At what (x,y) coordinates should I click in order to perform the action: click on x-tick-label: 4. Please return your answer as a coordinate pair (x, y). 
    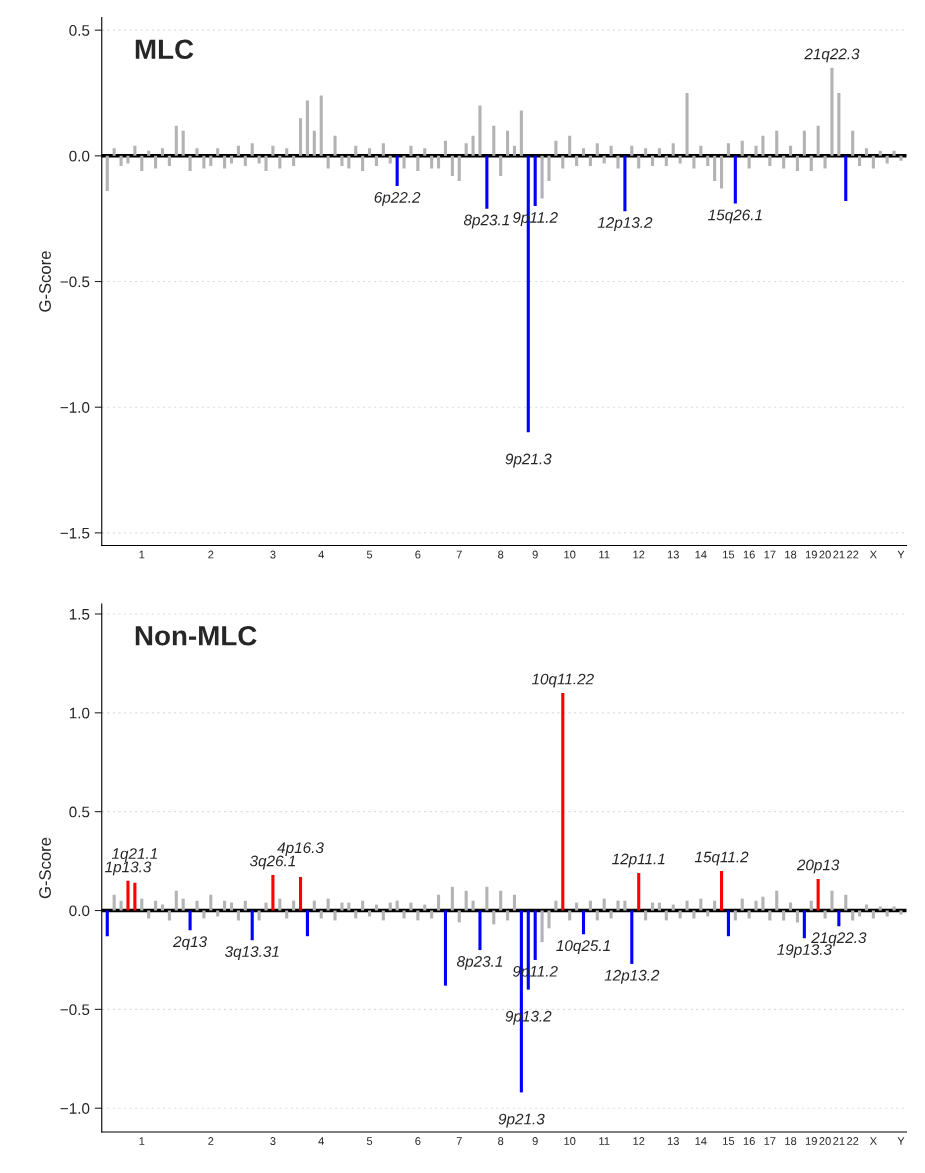
    Looking at the image, I should click on (321, 554).